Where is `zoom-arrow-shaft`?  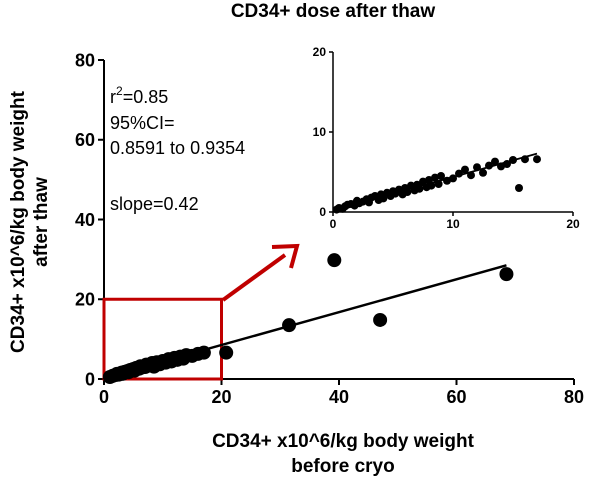 zoom-arrow-shaft is located at coordinates (254, 277).